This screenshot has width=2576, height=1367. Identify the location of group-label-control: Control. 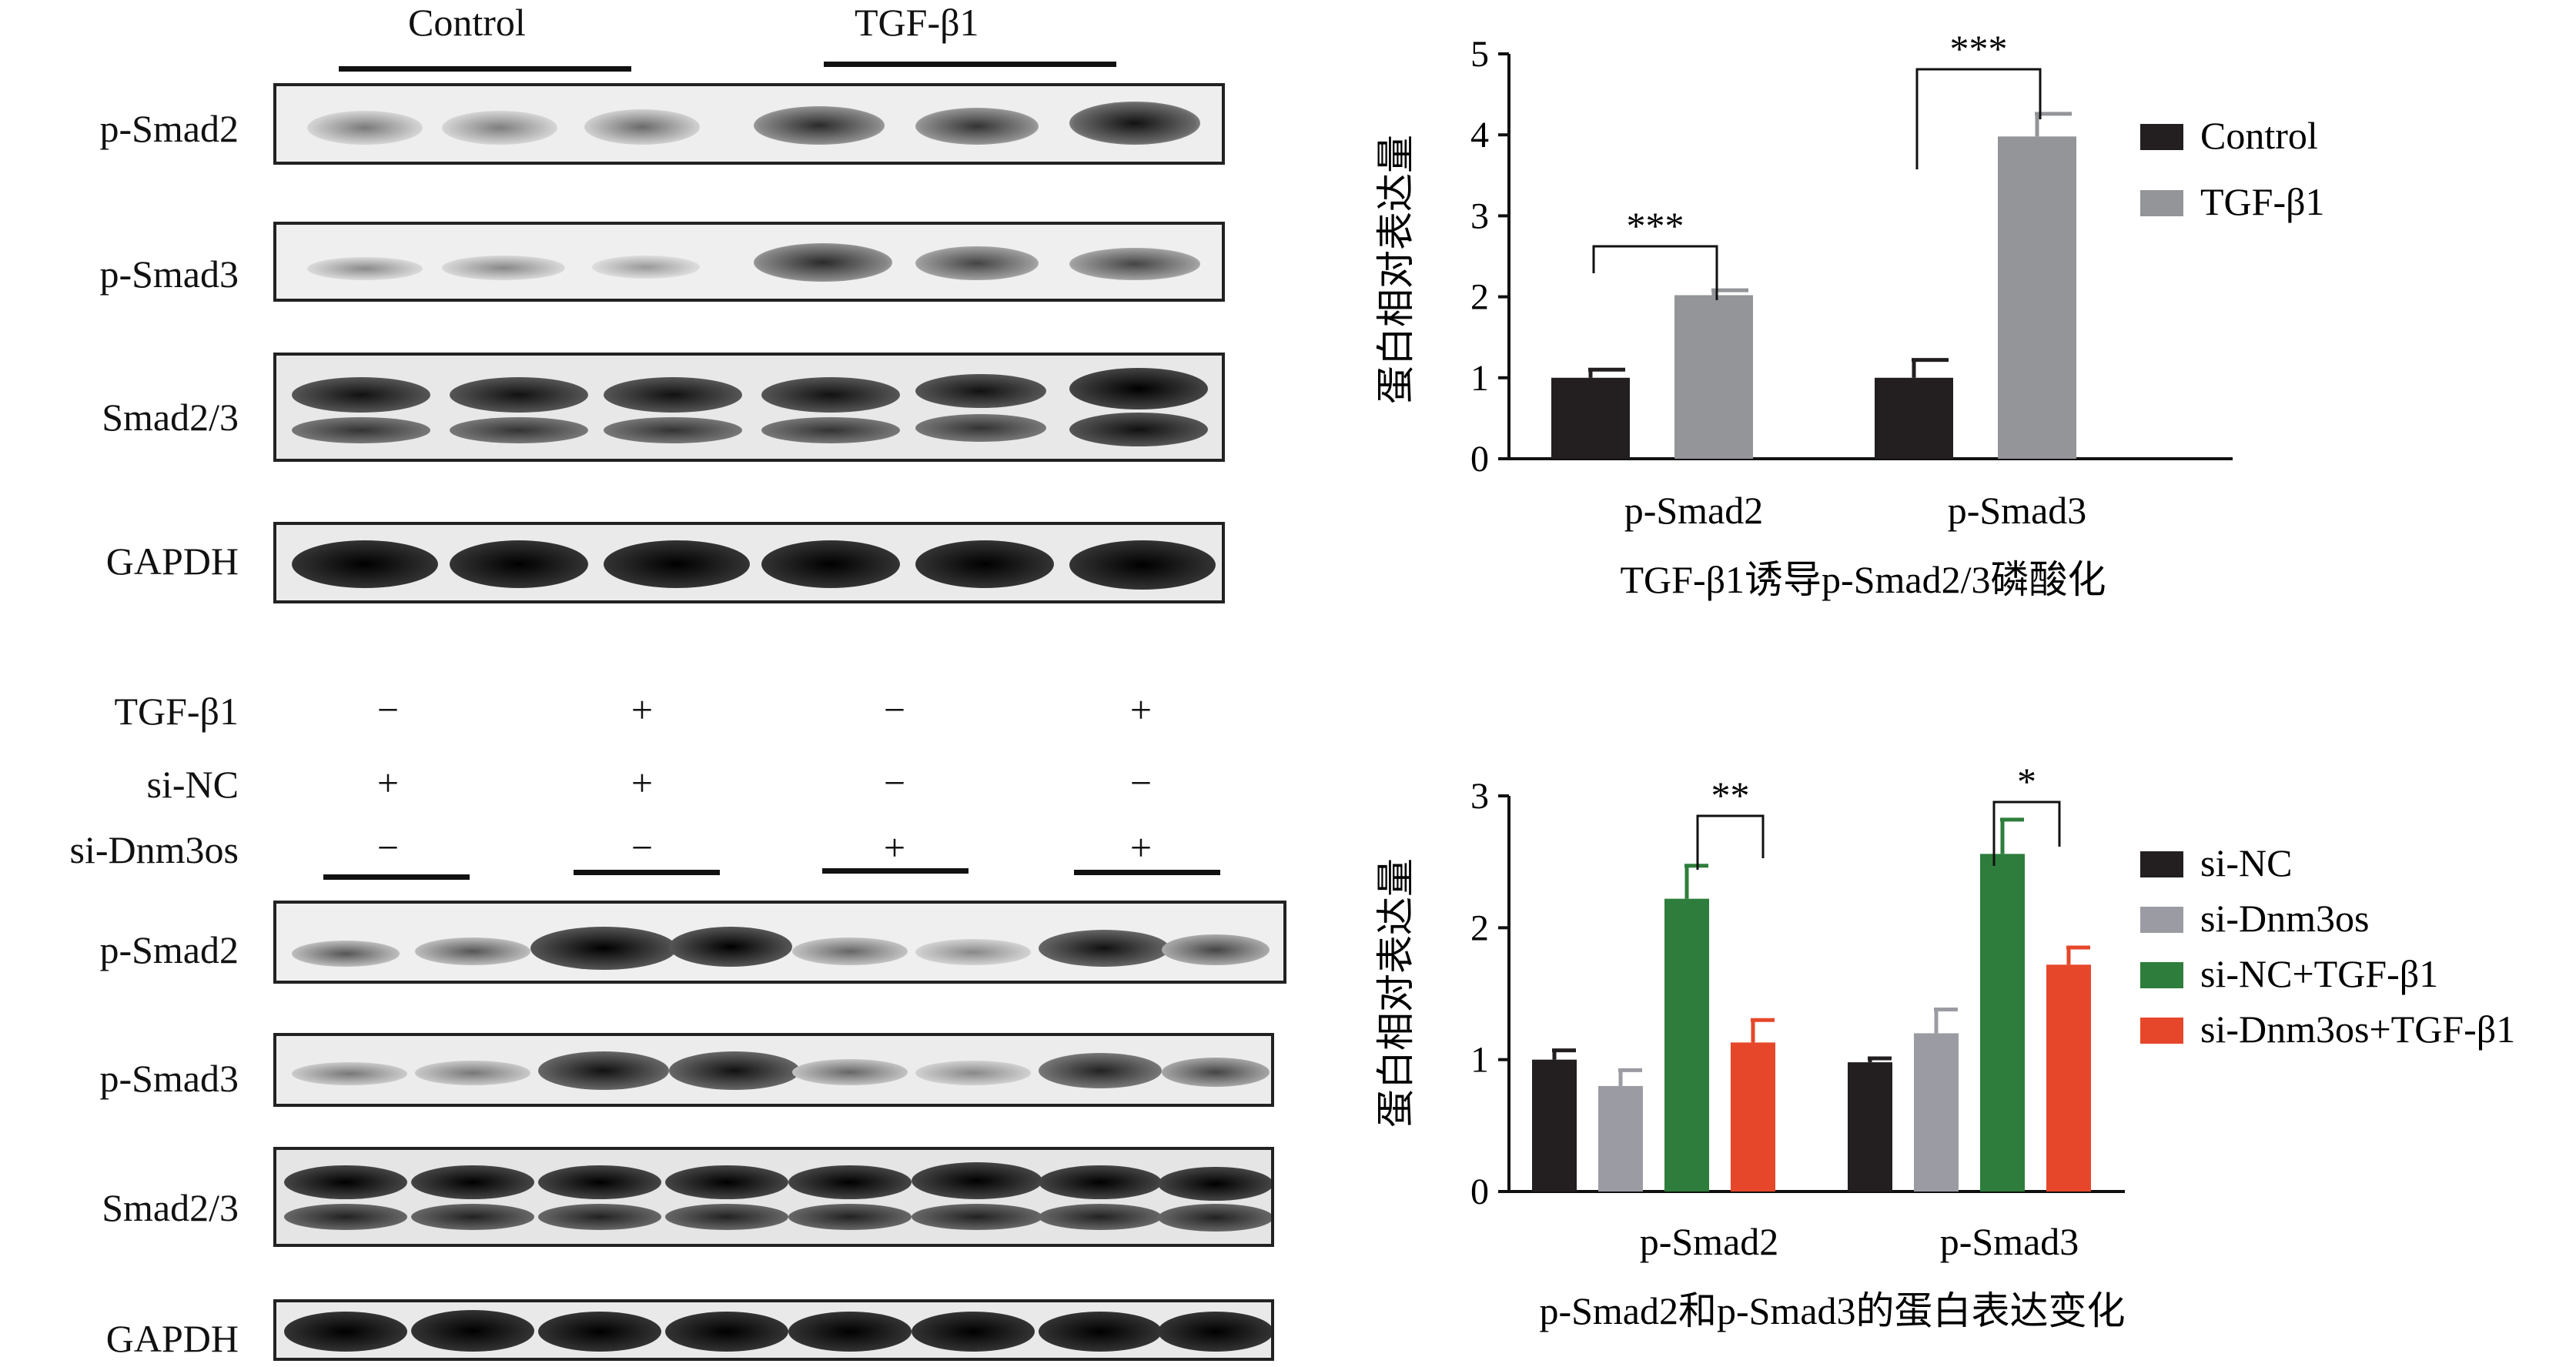
(467, 22).